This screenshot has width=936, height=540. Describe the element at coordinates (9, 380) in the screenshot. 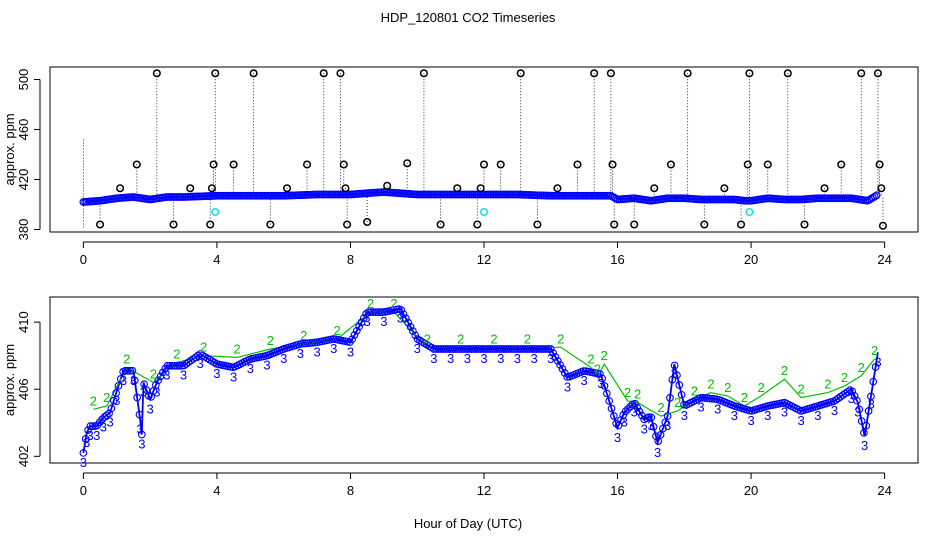

I see `y-axis-label: approx. ppm` at that location.